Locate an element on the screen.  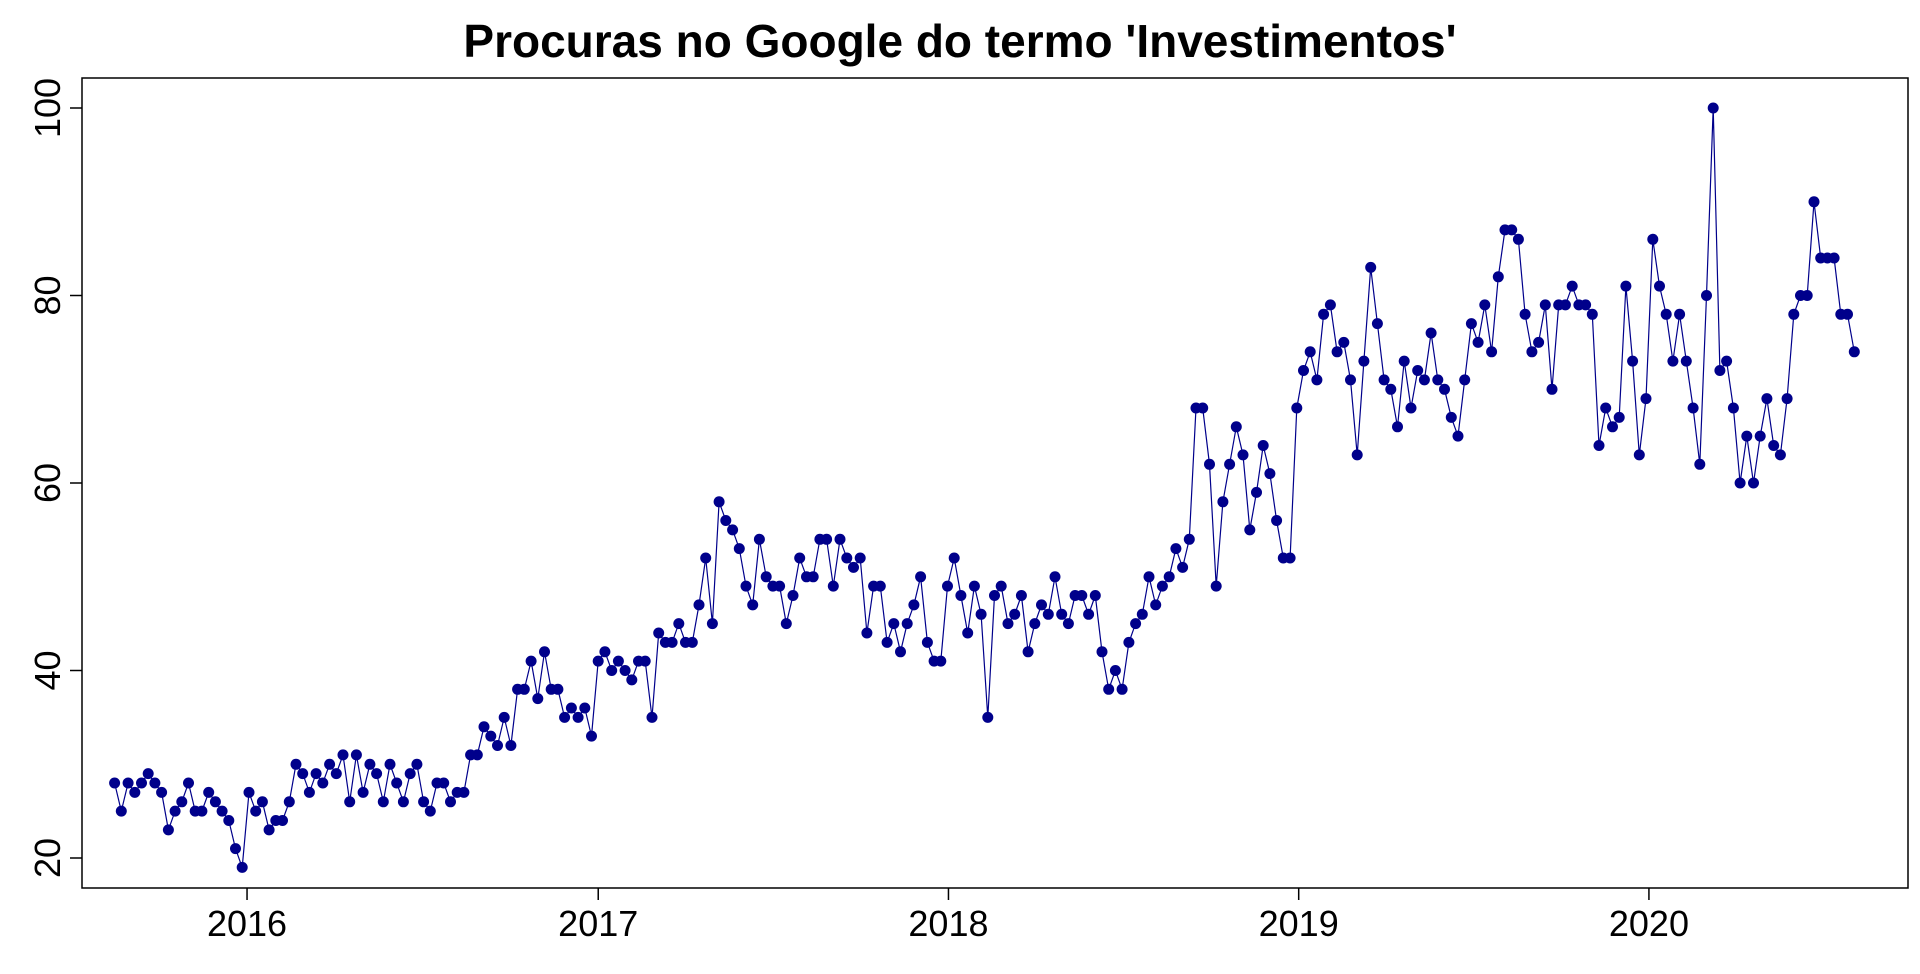
y-tick-label: 20 is located at coordinates (47, 858).